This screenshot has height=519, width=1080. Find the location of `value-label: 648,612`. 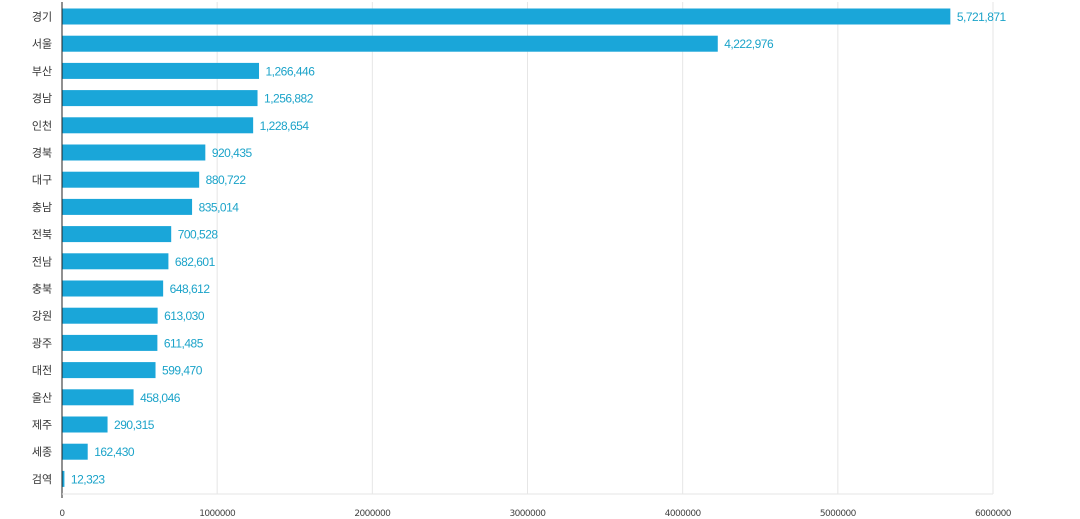

value-label: 648,612 is located at coordinates (190, 289).